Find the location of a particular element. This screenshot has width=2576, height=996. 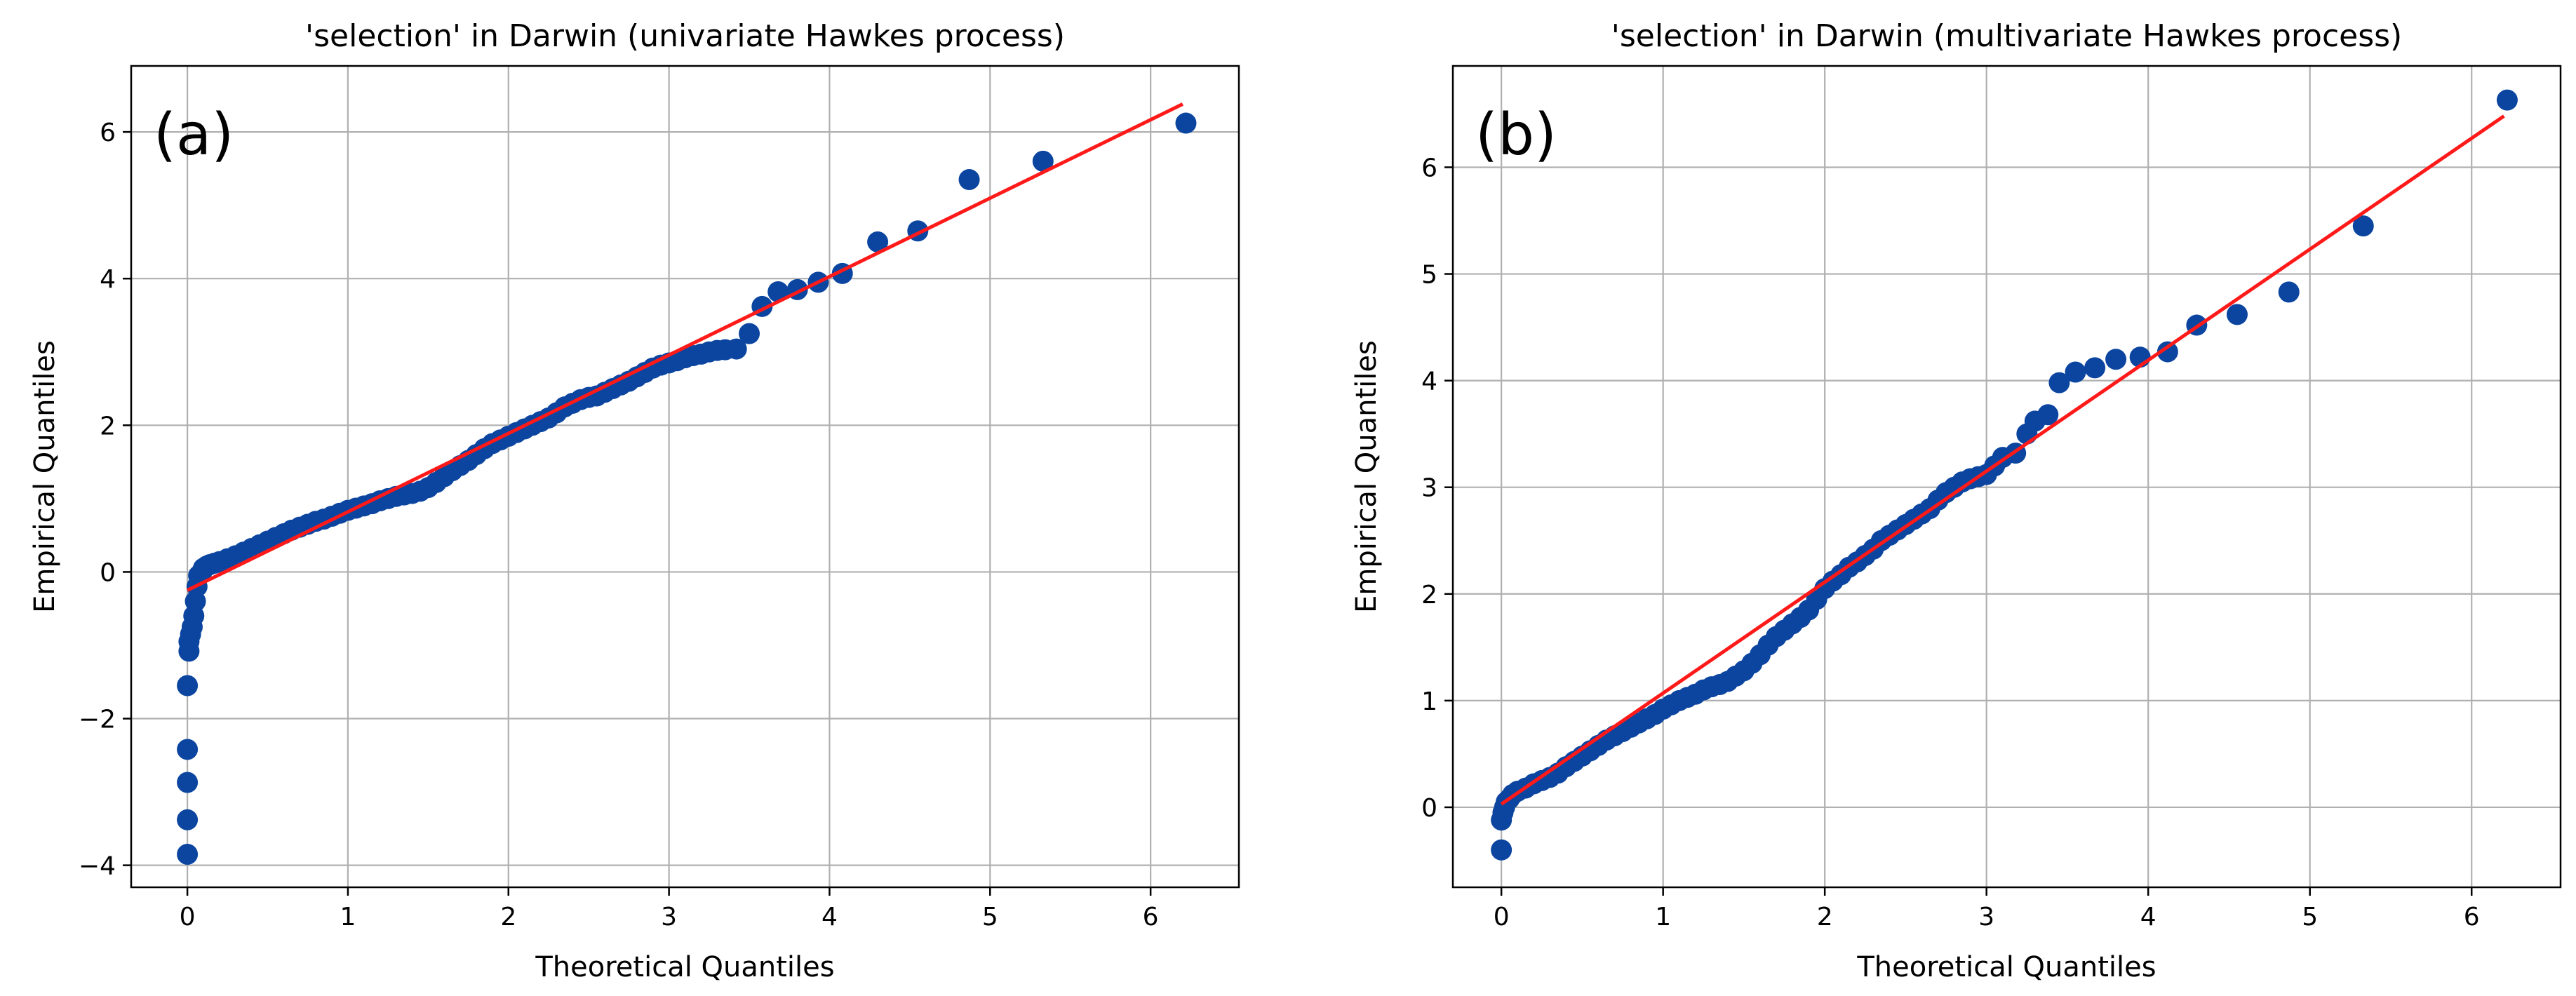

y-tick-label: 3 is located at coordinates (1429, 488).